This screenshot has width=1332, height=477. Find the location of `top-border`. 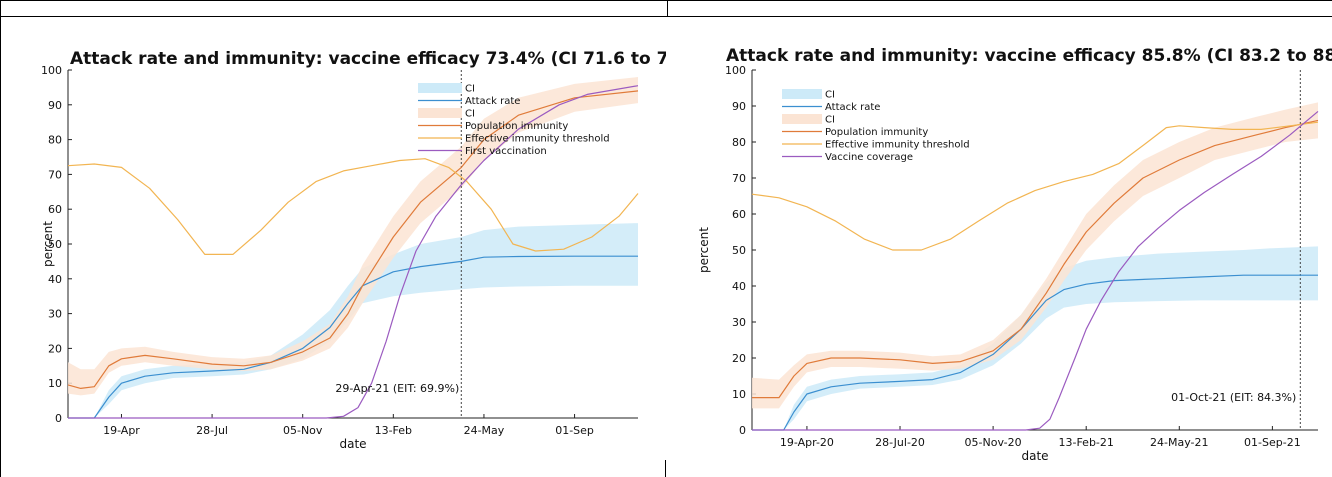

top-border is located at coordinates (666, 0).